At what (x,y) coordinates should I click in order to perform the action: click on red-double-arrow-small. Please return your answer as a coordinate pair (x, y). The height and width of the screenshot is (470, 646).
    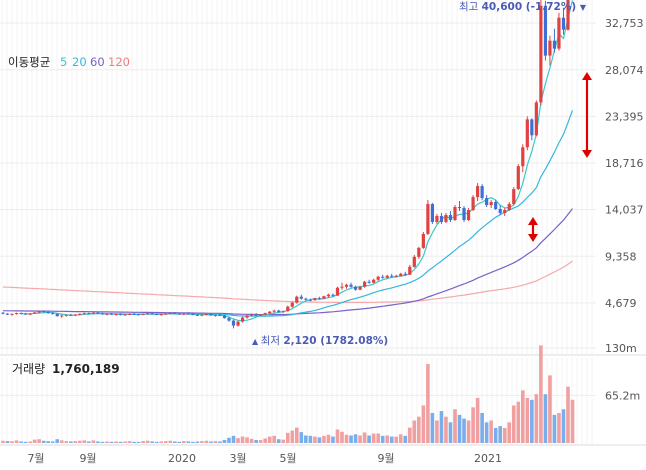
    Looking at the image, I should click on (533, 229).